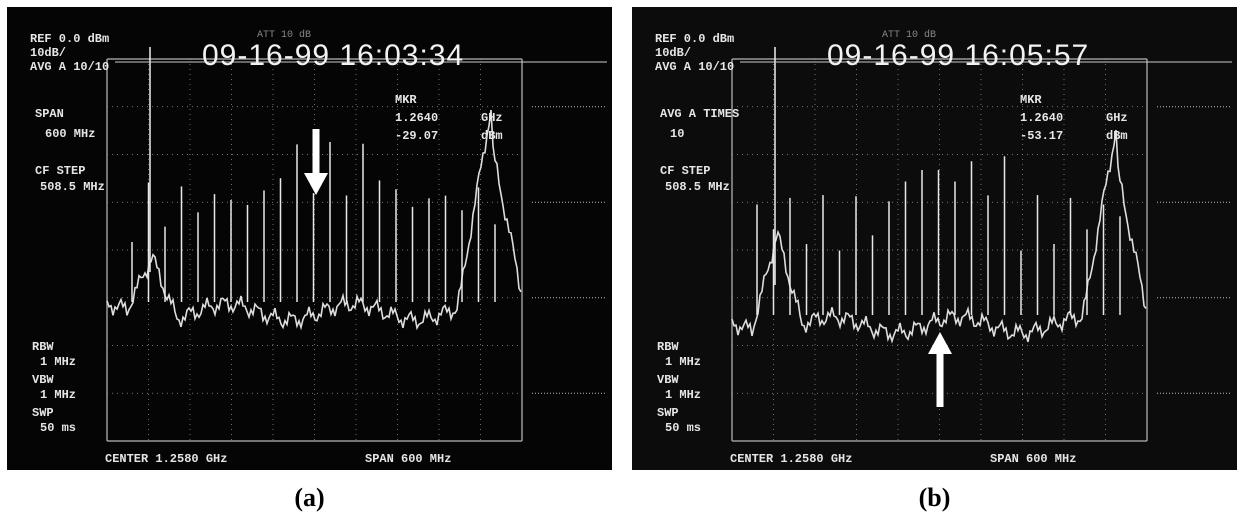 This screenshot has height=526, width=1240. What do you see at coordinates (699, 114) in the screenshot?
I see `setting-text: AVG A TIMES` at bounding box center [699, 114].